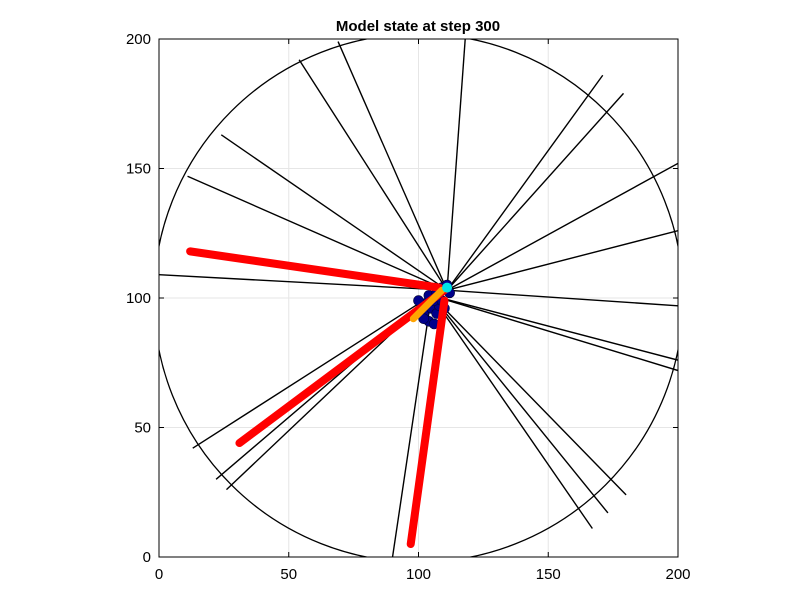  I want to click on x-tick-label-4: 200, so click(677, 574).